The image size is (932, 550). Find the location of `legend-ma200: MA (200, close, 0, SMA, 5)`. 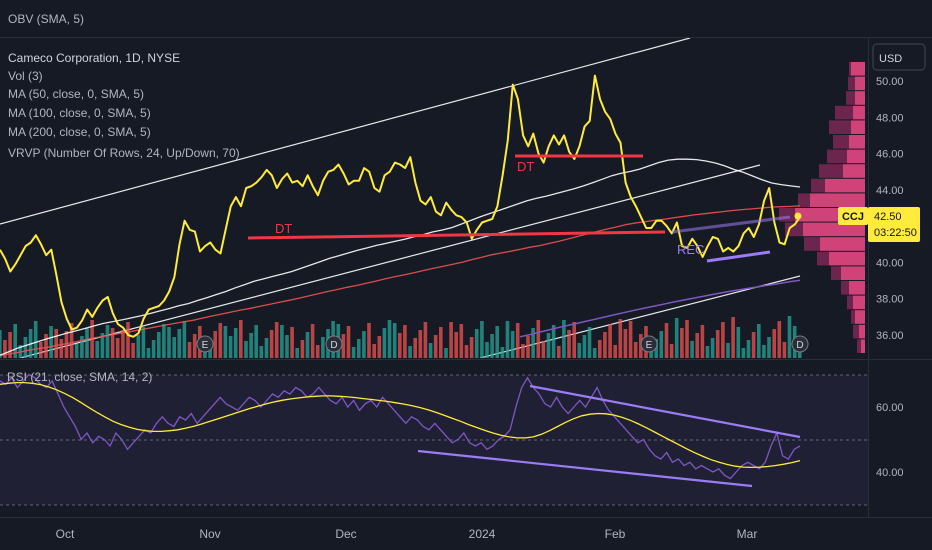

legend-ma200: MA (200, close, 0, SMA, 5) is located at coordinates (79, 132).